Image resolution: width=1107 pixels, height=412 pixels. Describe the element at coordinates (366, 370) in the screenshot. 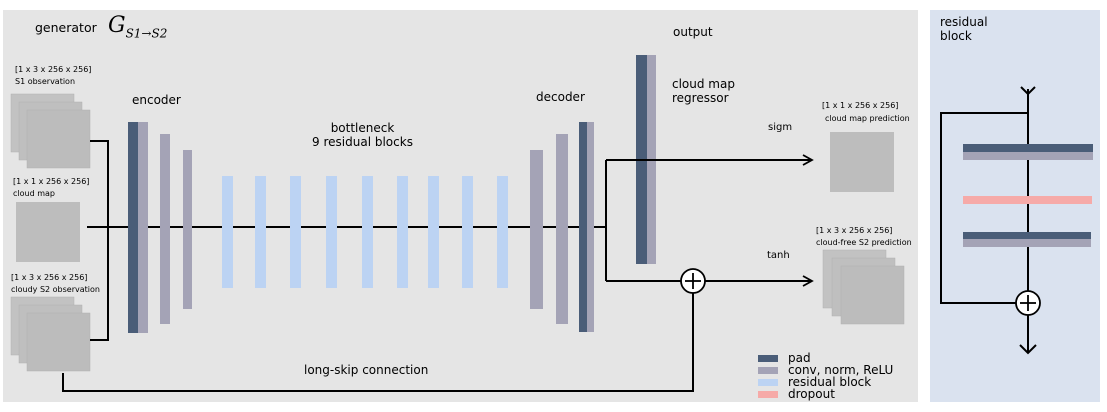

I see `long-skip-label: long-skip connection` at that location.